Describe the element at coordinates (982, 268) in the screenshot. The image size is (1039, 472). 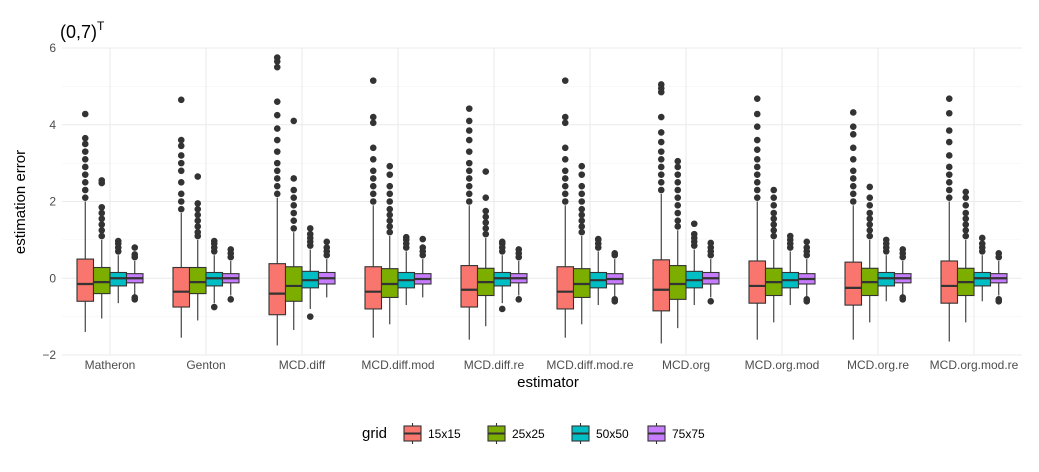
I see `box-50x50-MCD.org.mod.re` at that location.